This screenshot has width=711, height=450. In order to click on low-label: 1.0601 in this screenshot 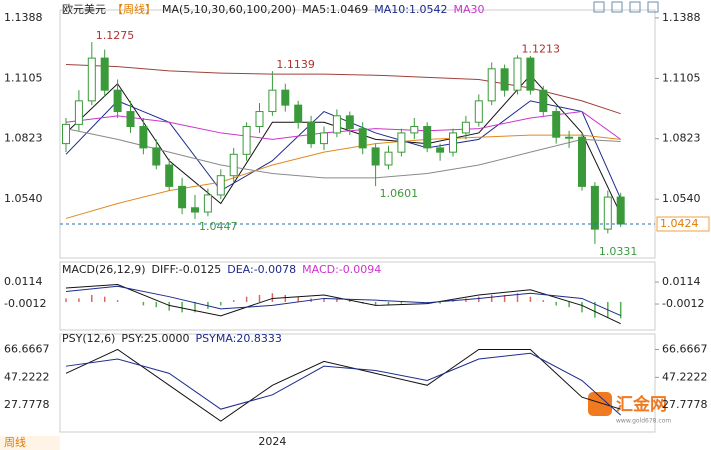, I will do `click(399, 193)`.